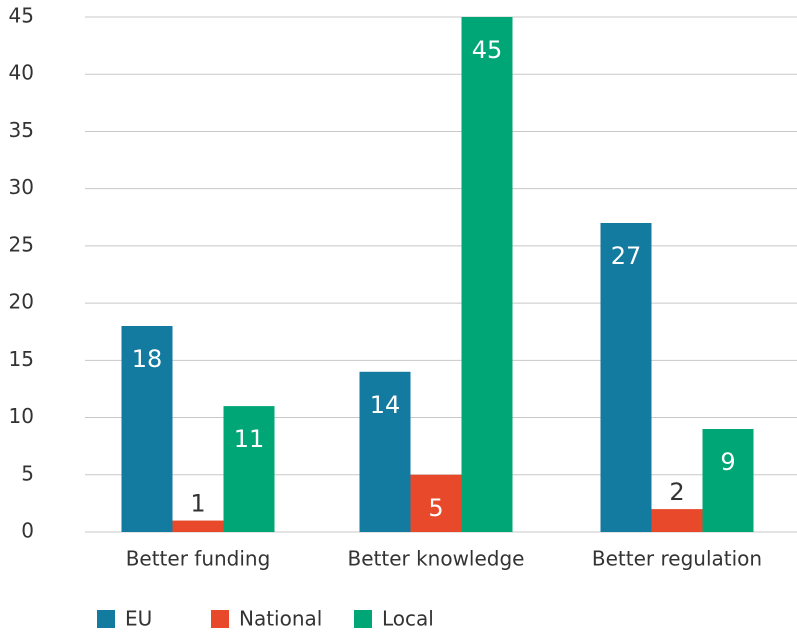 The height and width of the screenshot is (633, 797). Describe the element at coordinates (676, 492) in the screenshot. I see `value-label: 2` at that location.